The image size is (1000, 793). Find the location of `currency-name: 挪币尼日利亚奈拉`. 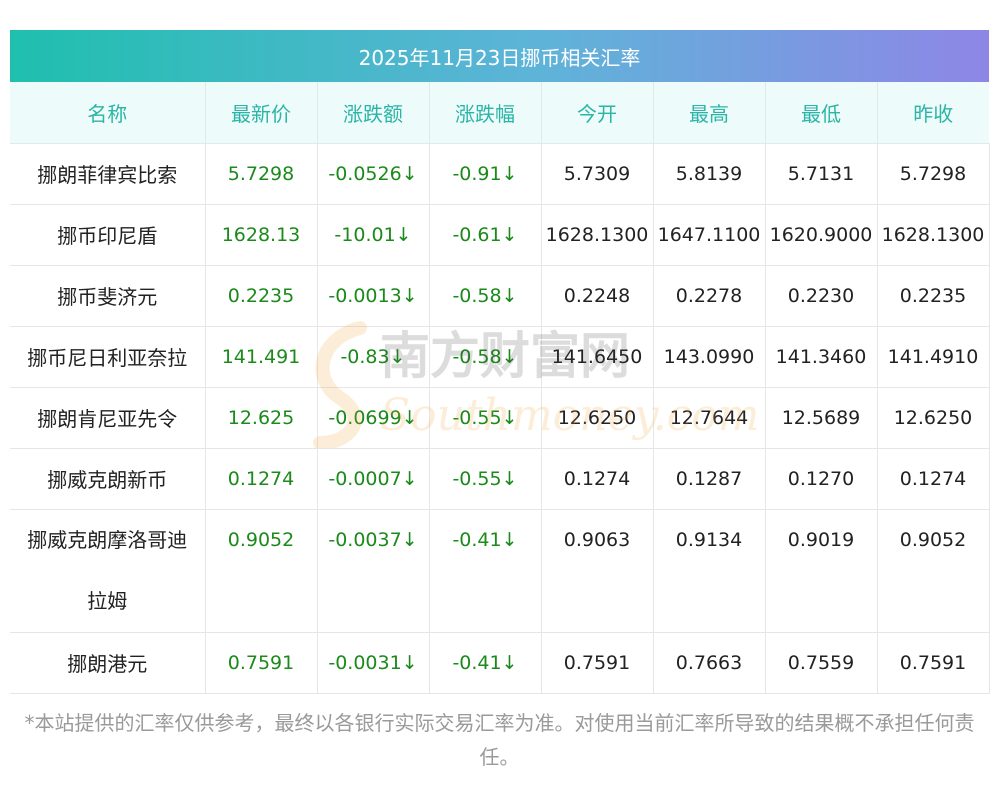

currency-name: 挪币尼日利亚奈拉 is located at coordinates (108, 357).